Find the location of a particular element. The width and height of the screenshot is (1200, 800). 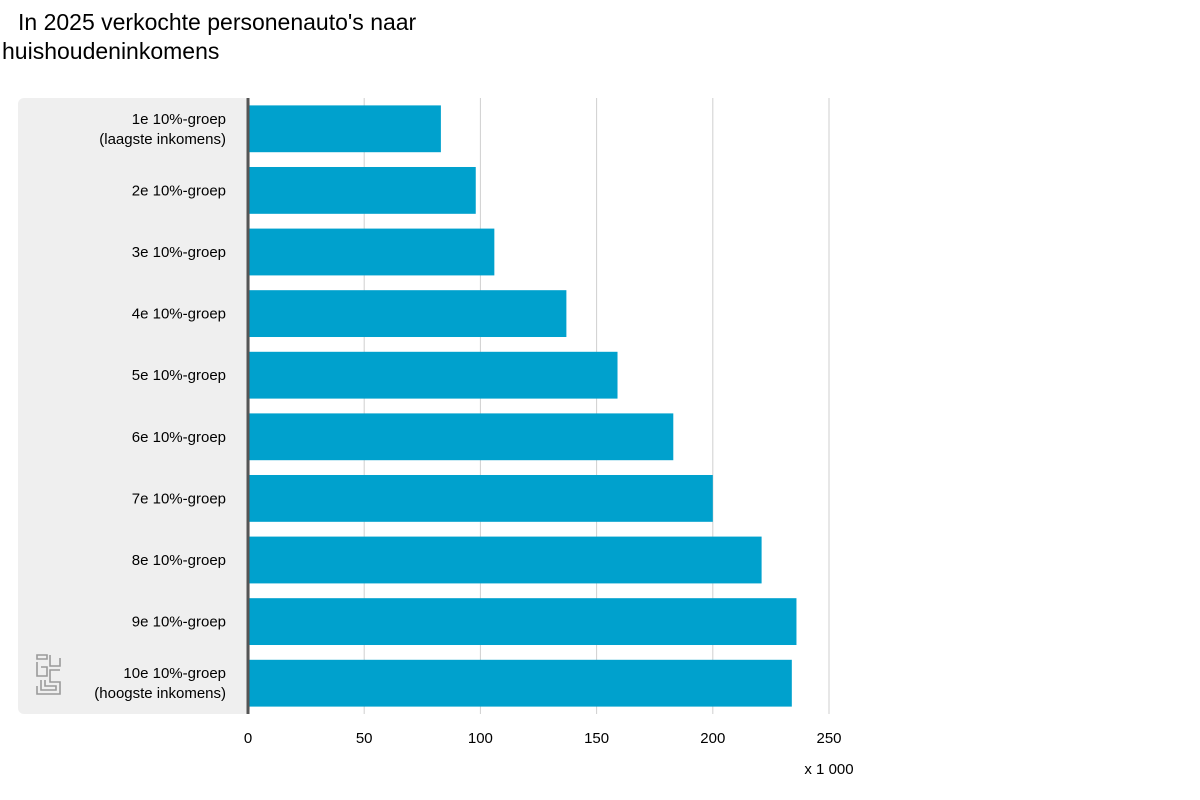

category-label: 6e 10%-groep is located at coordinates (179, 437).